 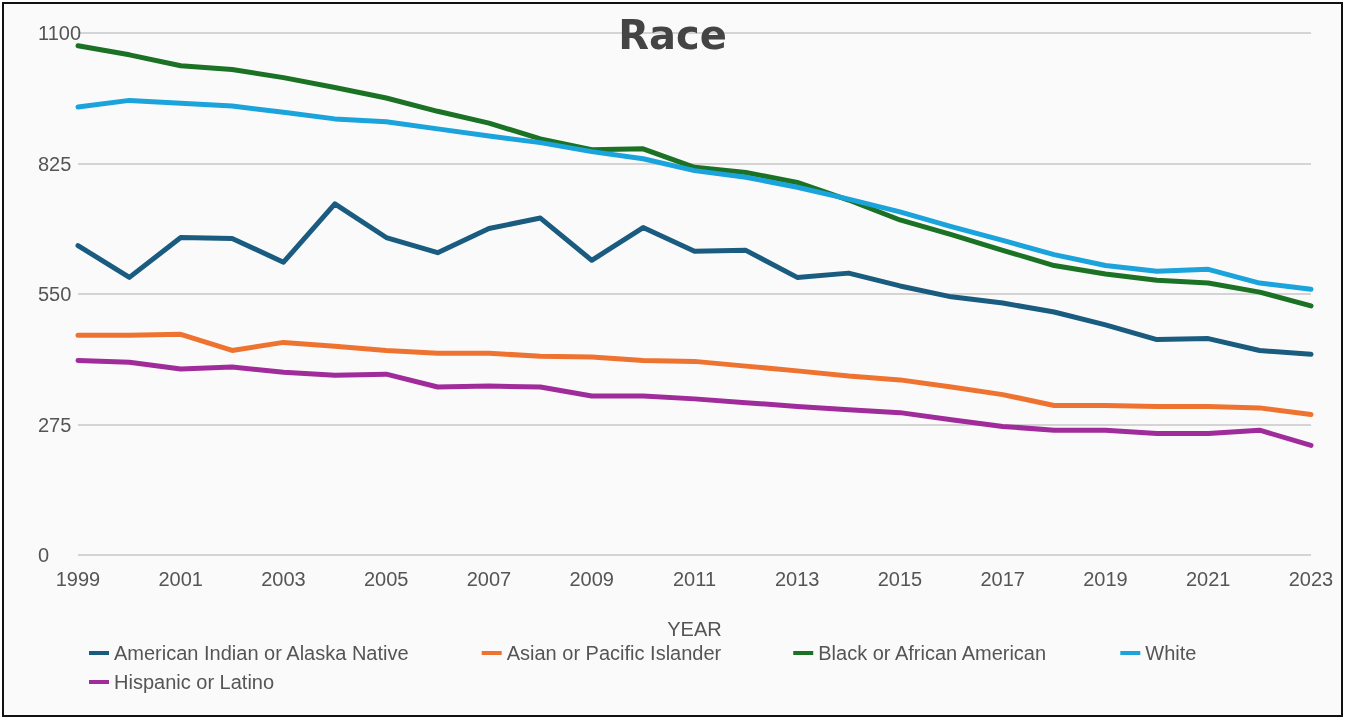 I want to click on legend-label: Asian or Pacific Islander, so click(x=614, y=653).